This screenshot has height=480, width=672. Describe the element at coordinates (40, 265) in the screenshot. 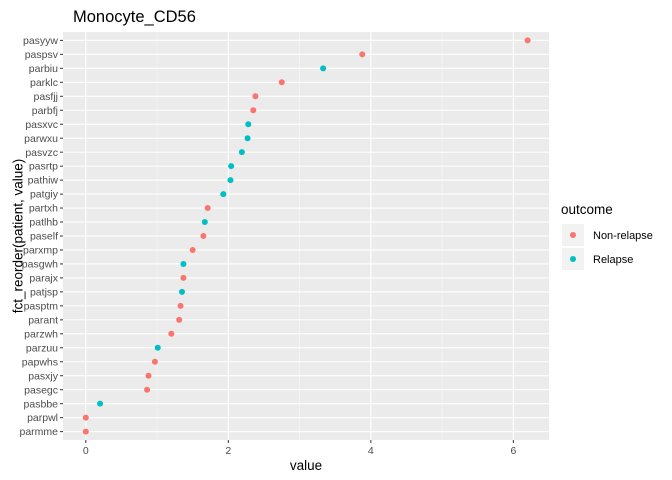

I see `y-tick-label: pasgwh` at that location.